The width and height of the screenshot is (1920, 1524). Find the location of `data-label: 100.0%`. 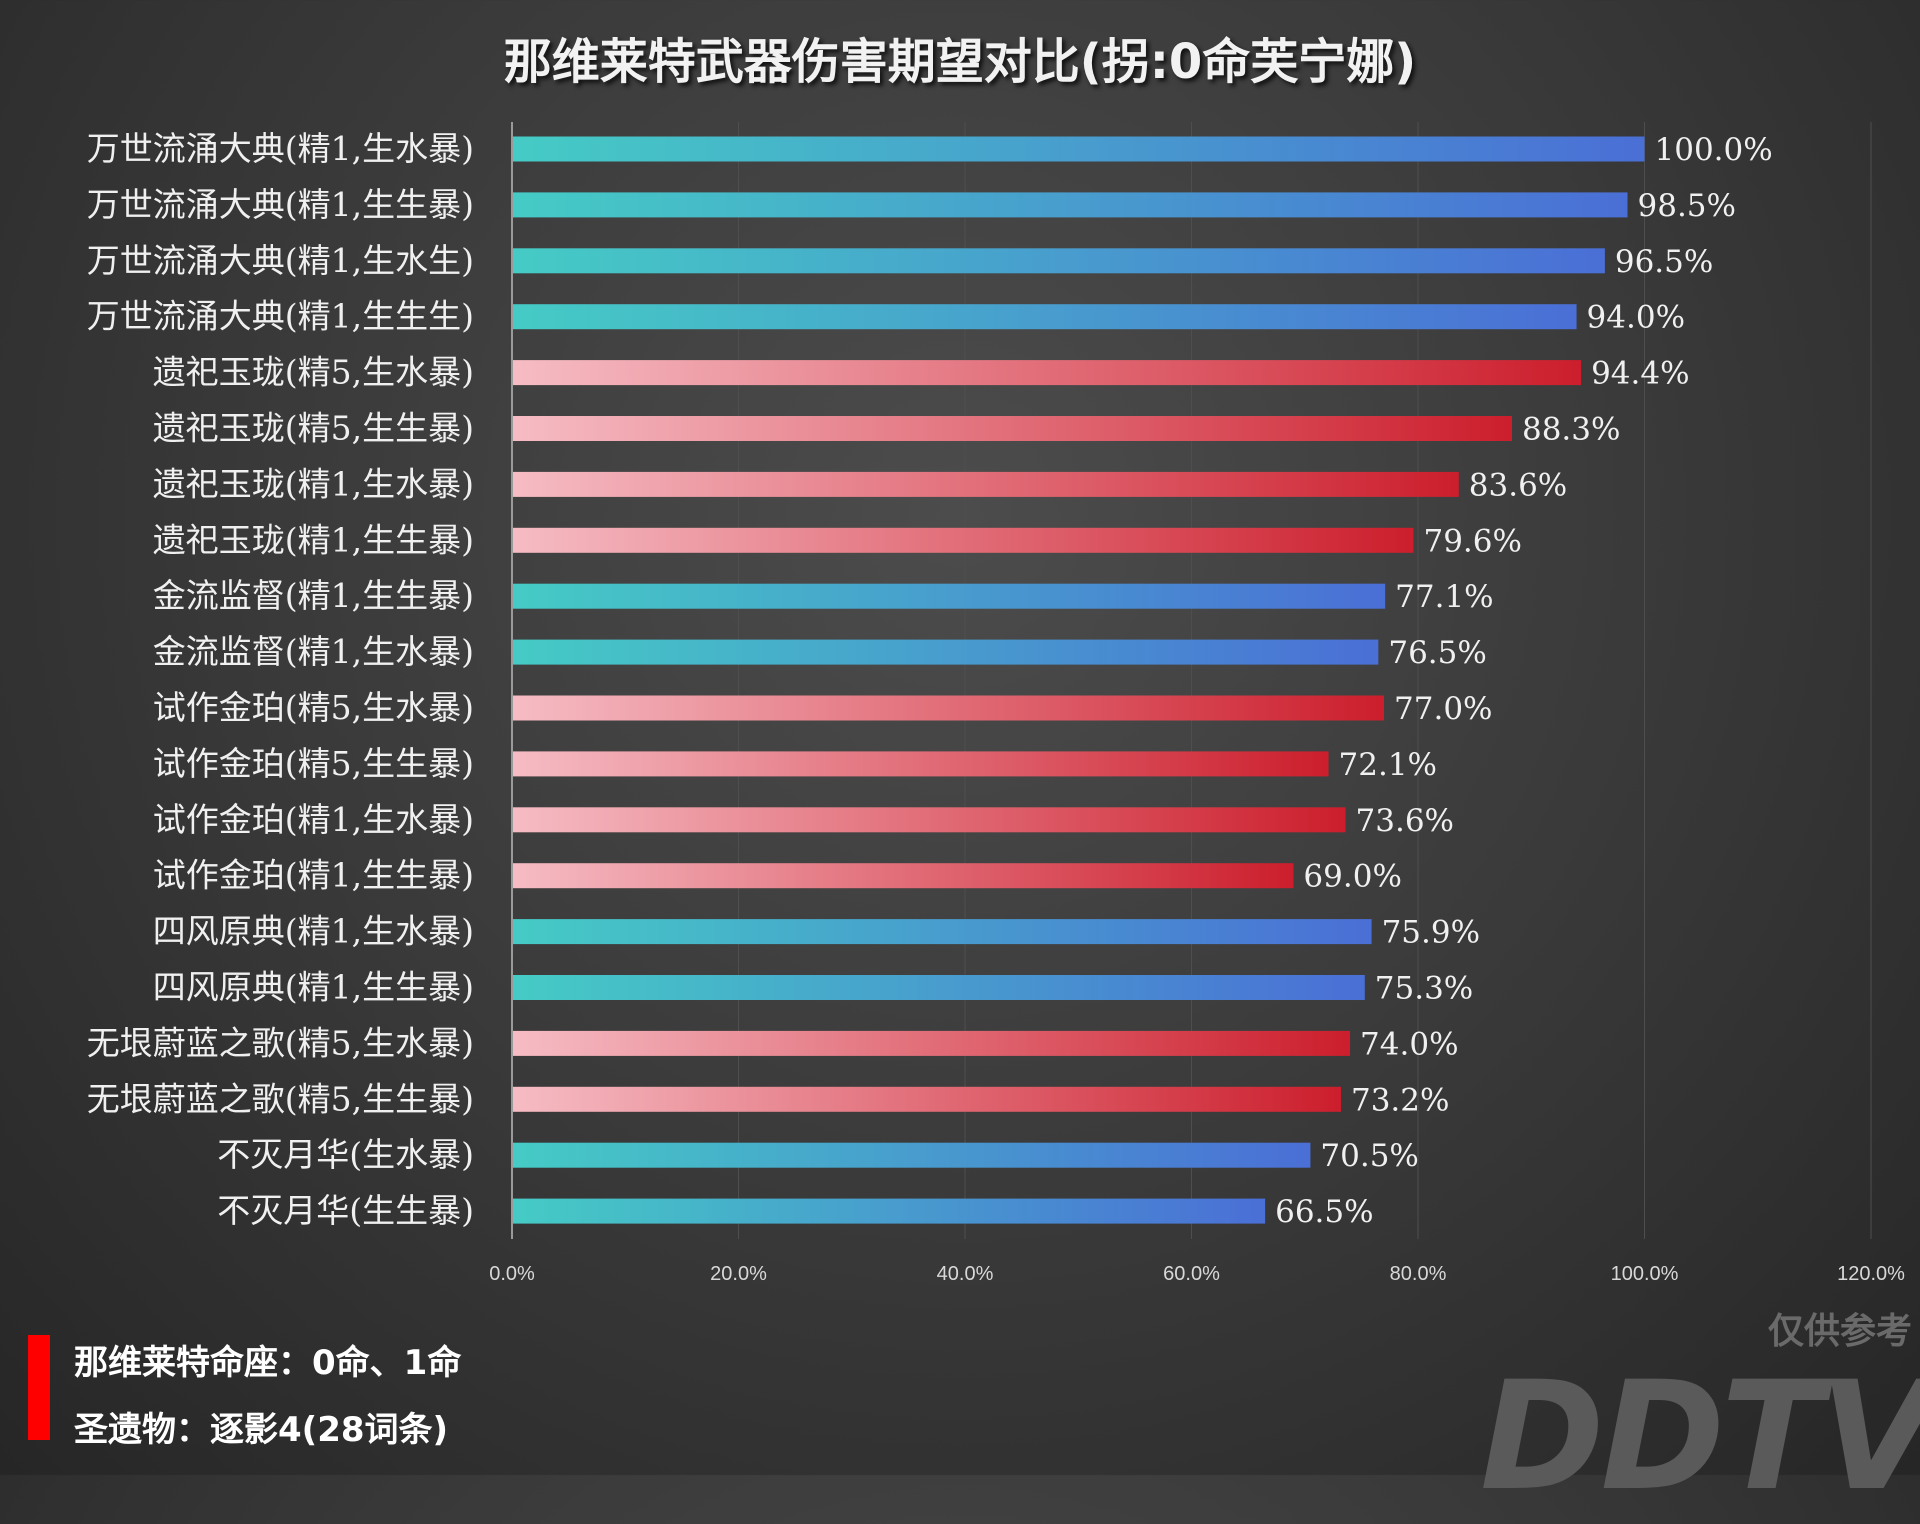

data-label: 100.0% is located at coordinates (1714, 150).